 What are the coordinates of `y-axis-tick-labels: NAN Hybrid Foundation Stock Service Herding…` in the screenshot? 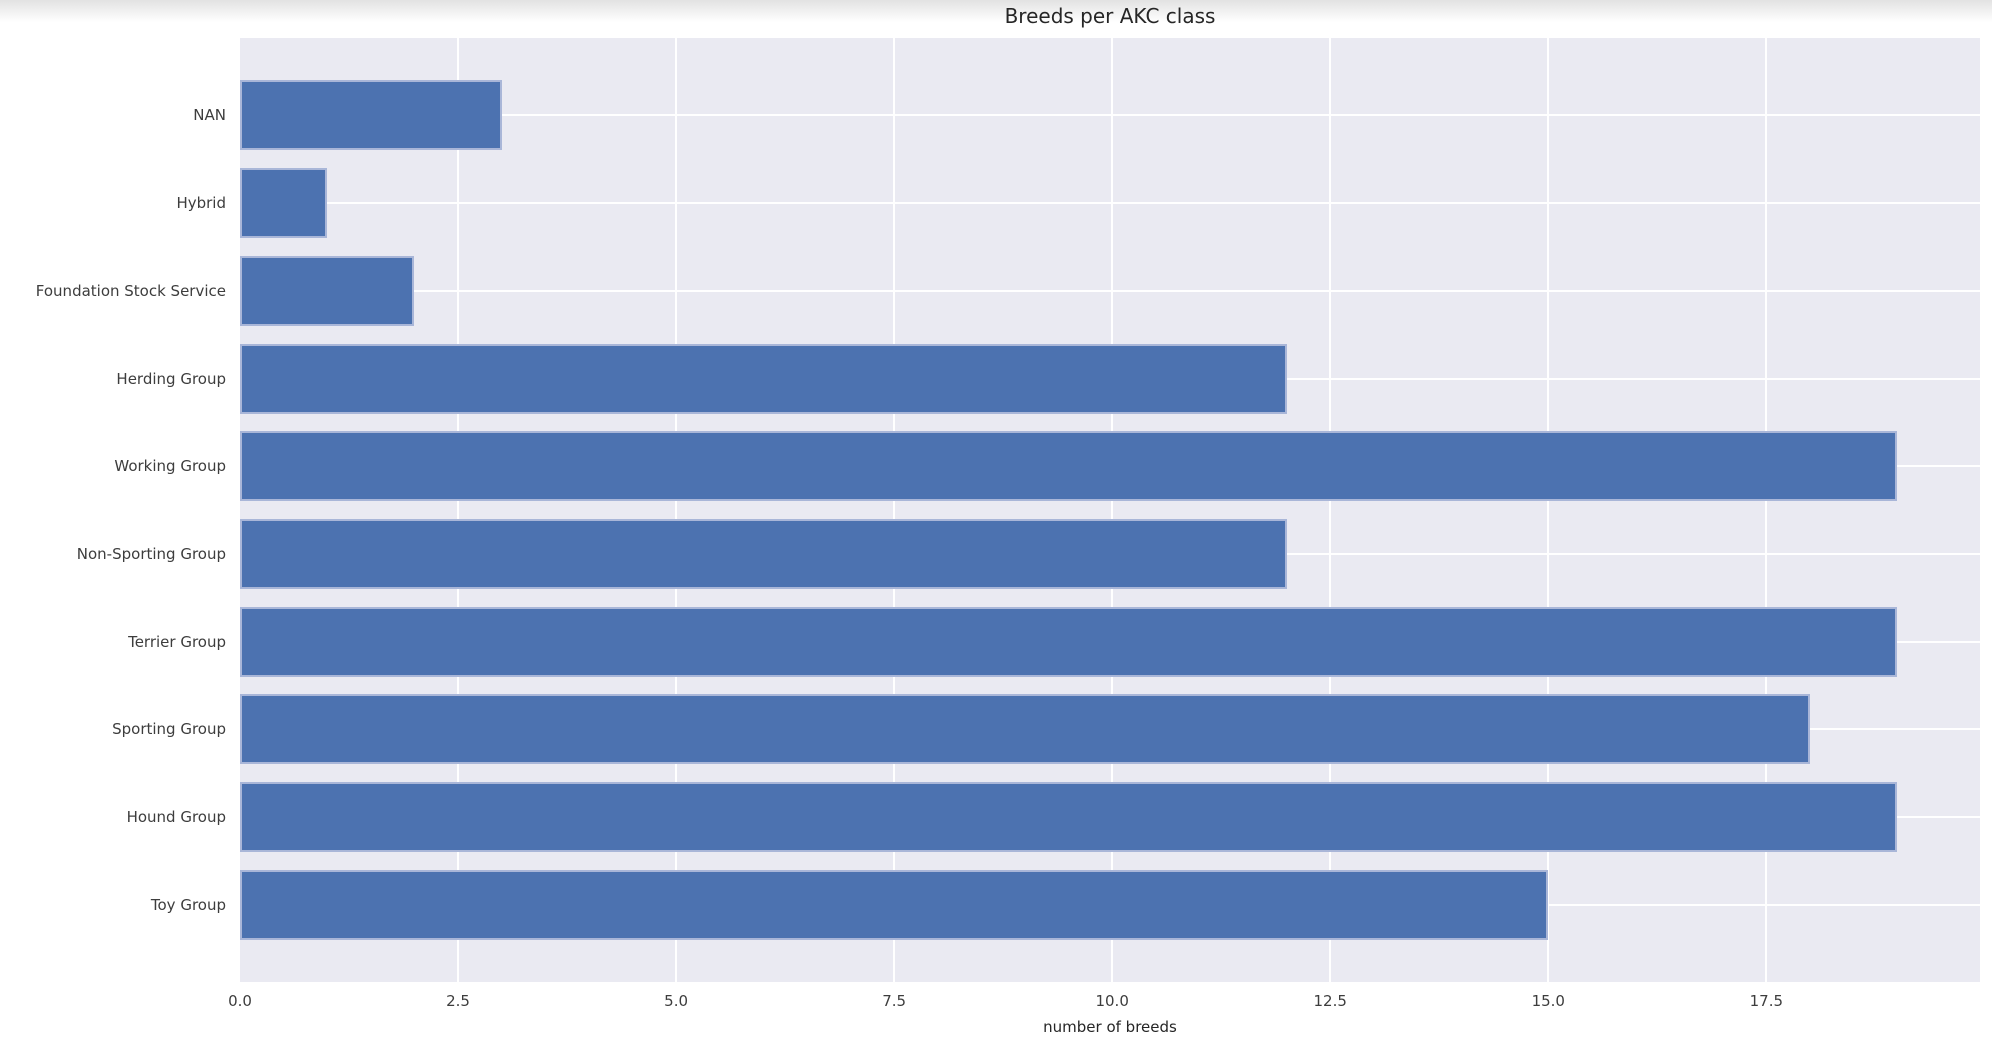 It's located at (113, 510).